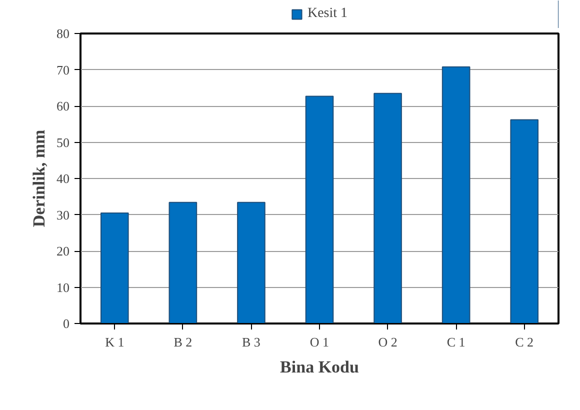 The width and height of the screenshot is (580, 410). I want to click on y-tick-label: 40, so click(63, 178).